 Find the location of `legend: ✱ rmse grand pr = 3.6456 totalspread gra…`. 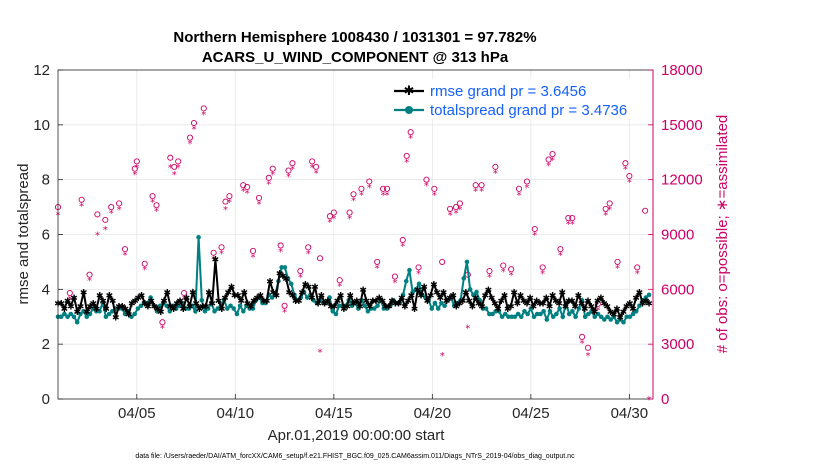

legend: ✱ rmse grand pr = 3.6456 totalspread gra… is located at coordinates (519, 99).